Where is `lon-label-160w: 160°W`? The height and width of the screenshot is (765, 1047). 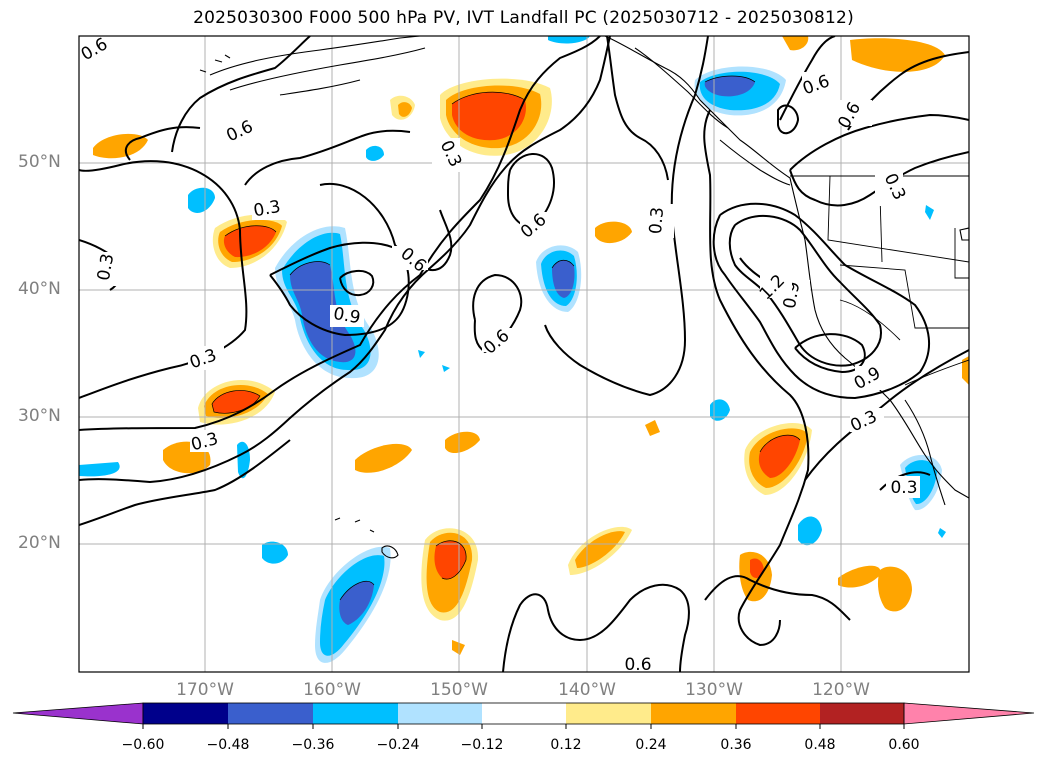
lon-label-160w: 160°W is located at coordinates (332, 690).